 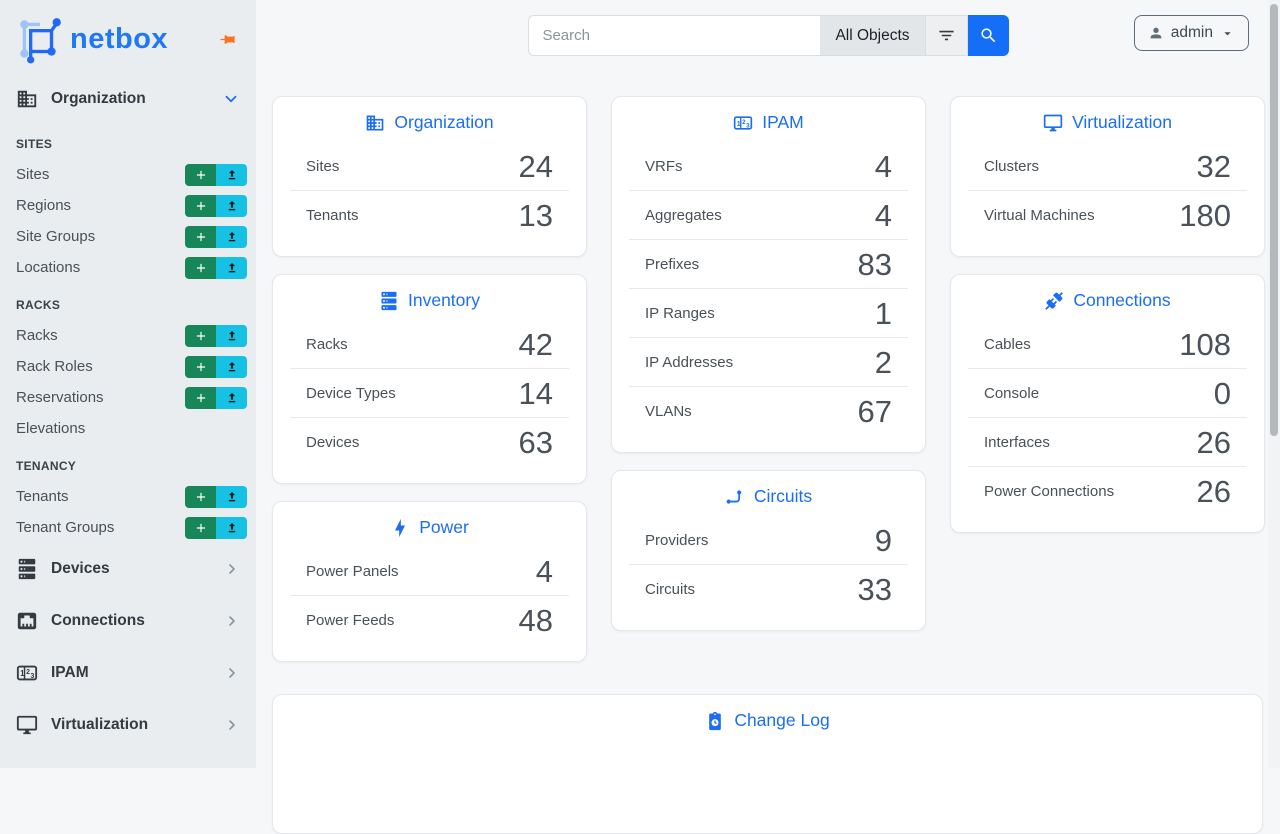 I want to click on stat-value-link: 48, so click(x=535, y=620).